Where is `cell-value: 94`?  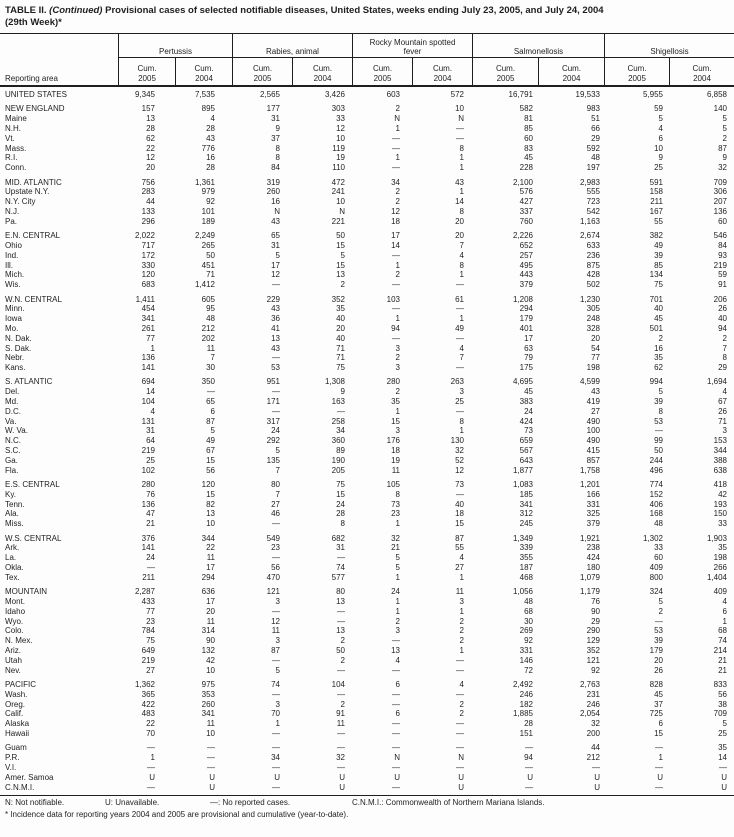 cell-value: 94 is located at coordinates (722, 328).